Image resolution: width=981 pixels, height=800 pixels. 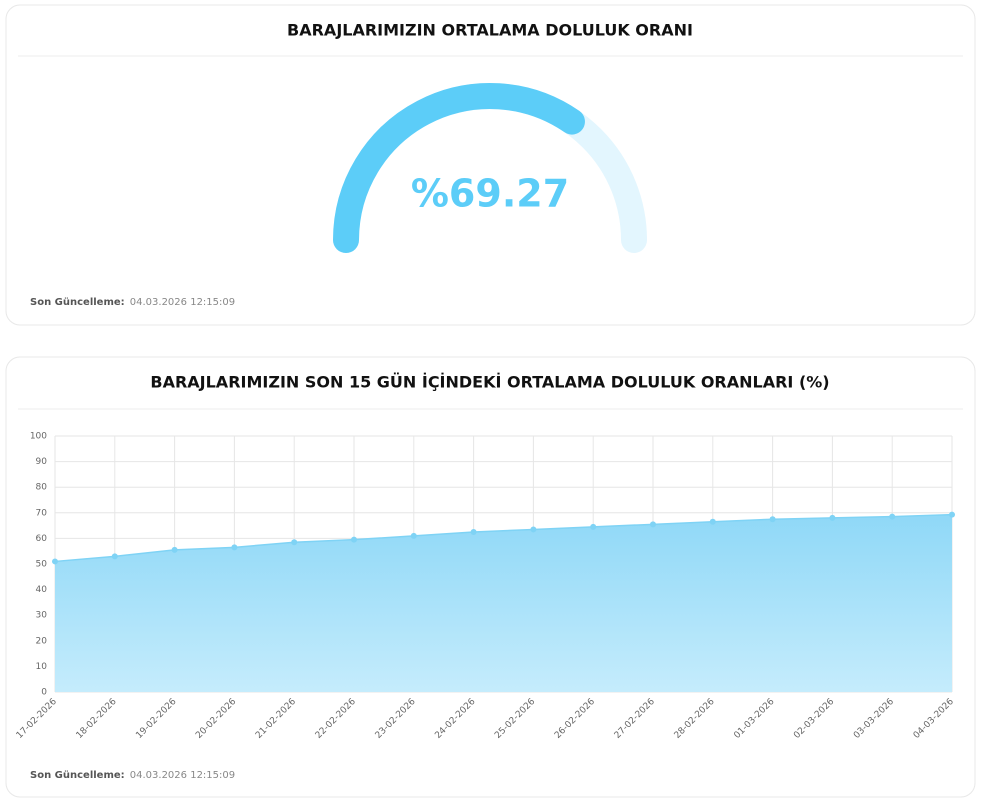 I want to click on y-tick-label: 40, so click(x=42, y=590).